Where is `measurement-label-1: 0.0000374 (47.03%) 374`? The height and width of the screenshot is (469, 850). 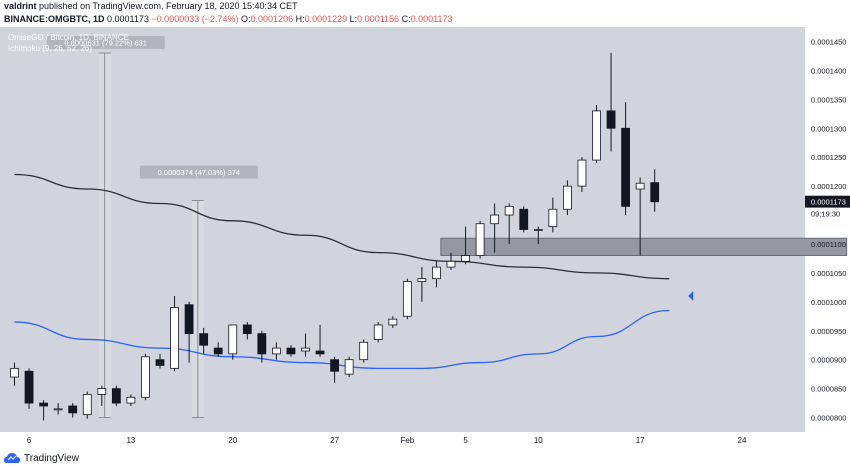 measurement-label-1: 0.0000374 (47.03%) 374 is located at coordinates (199, 172).